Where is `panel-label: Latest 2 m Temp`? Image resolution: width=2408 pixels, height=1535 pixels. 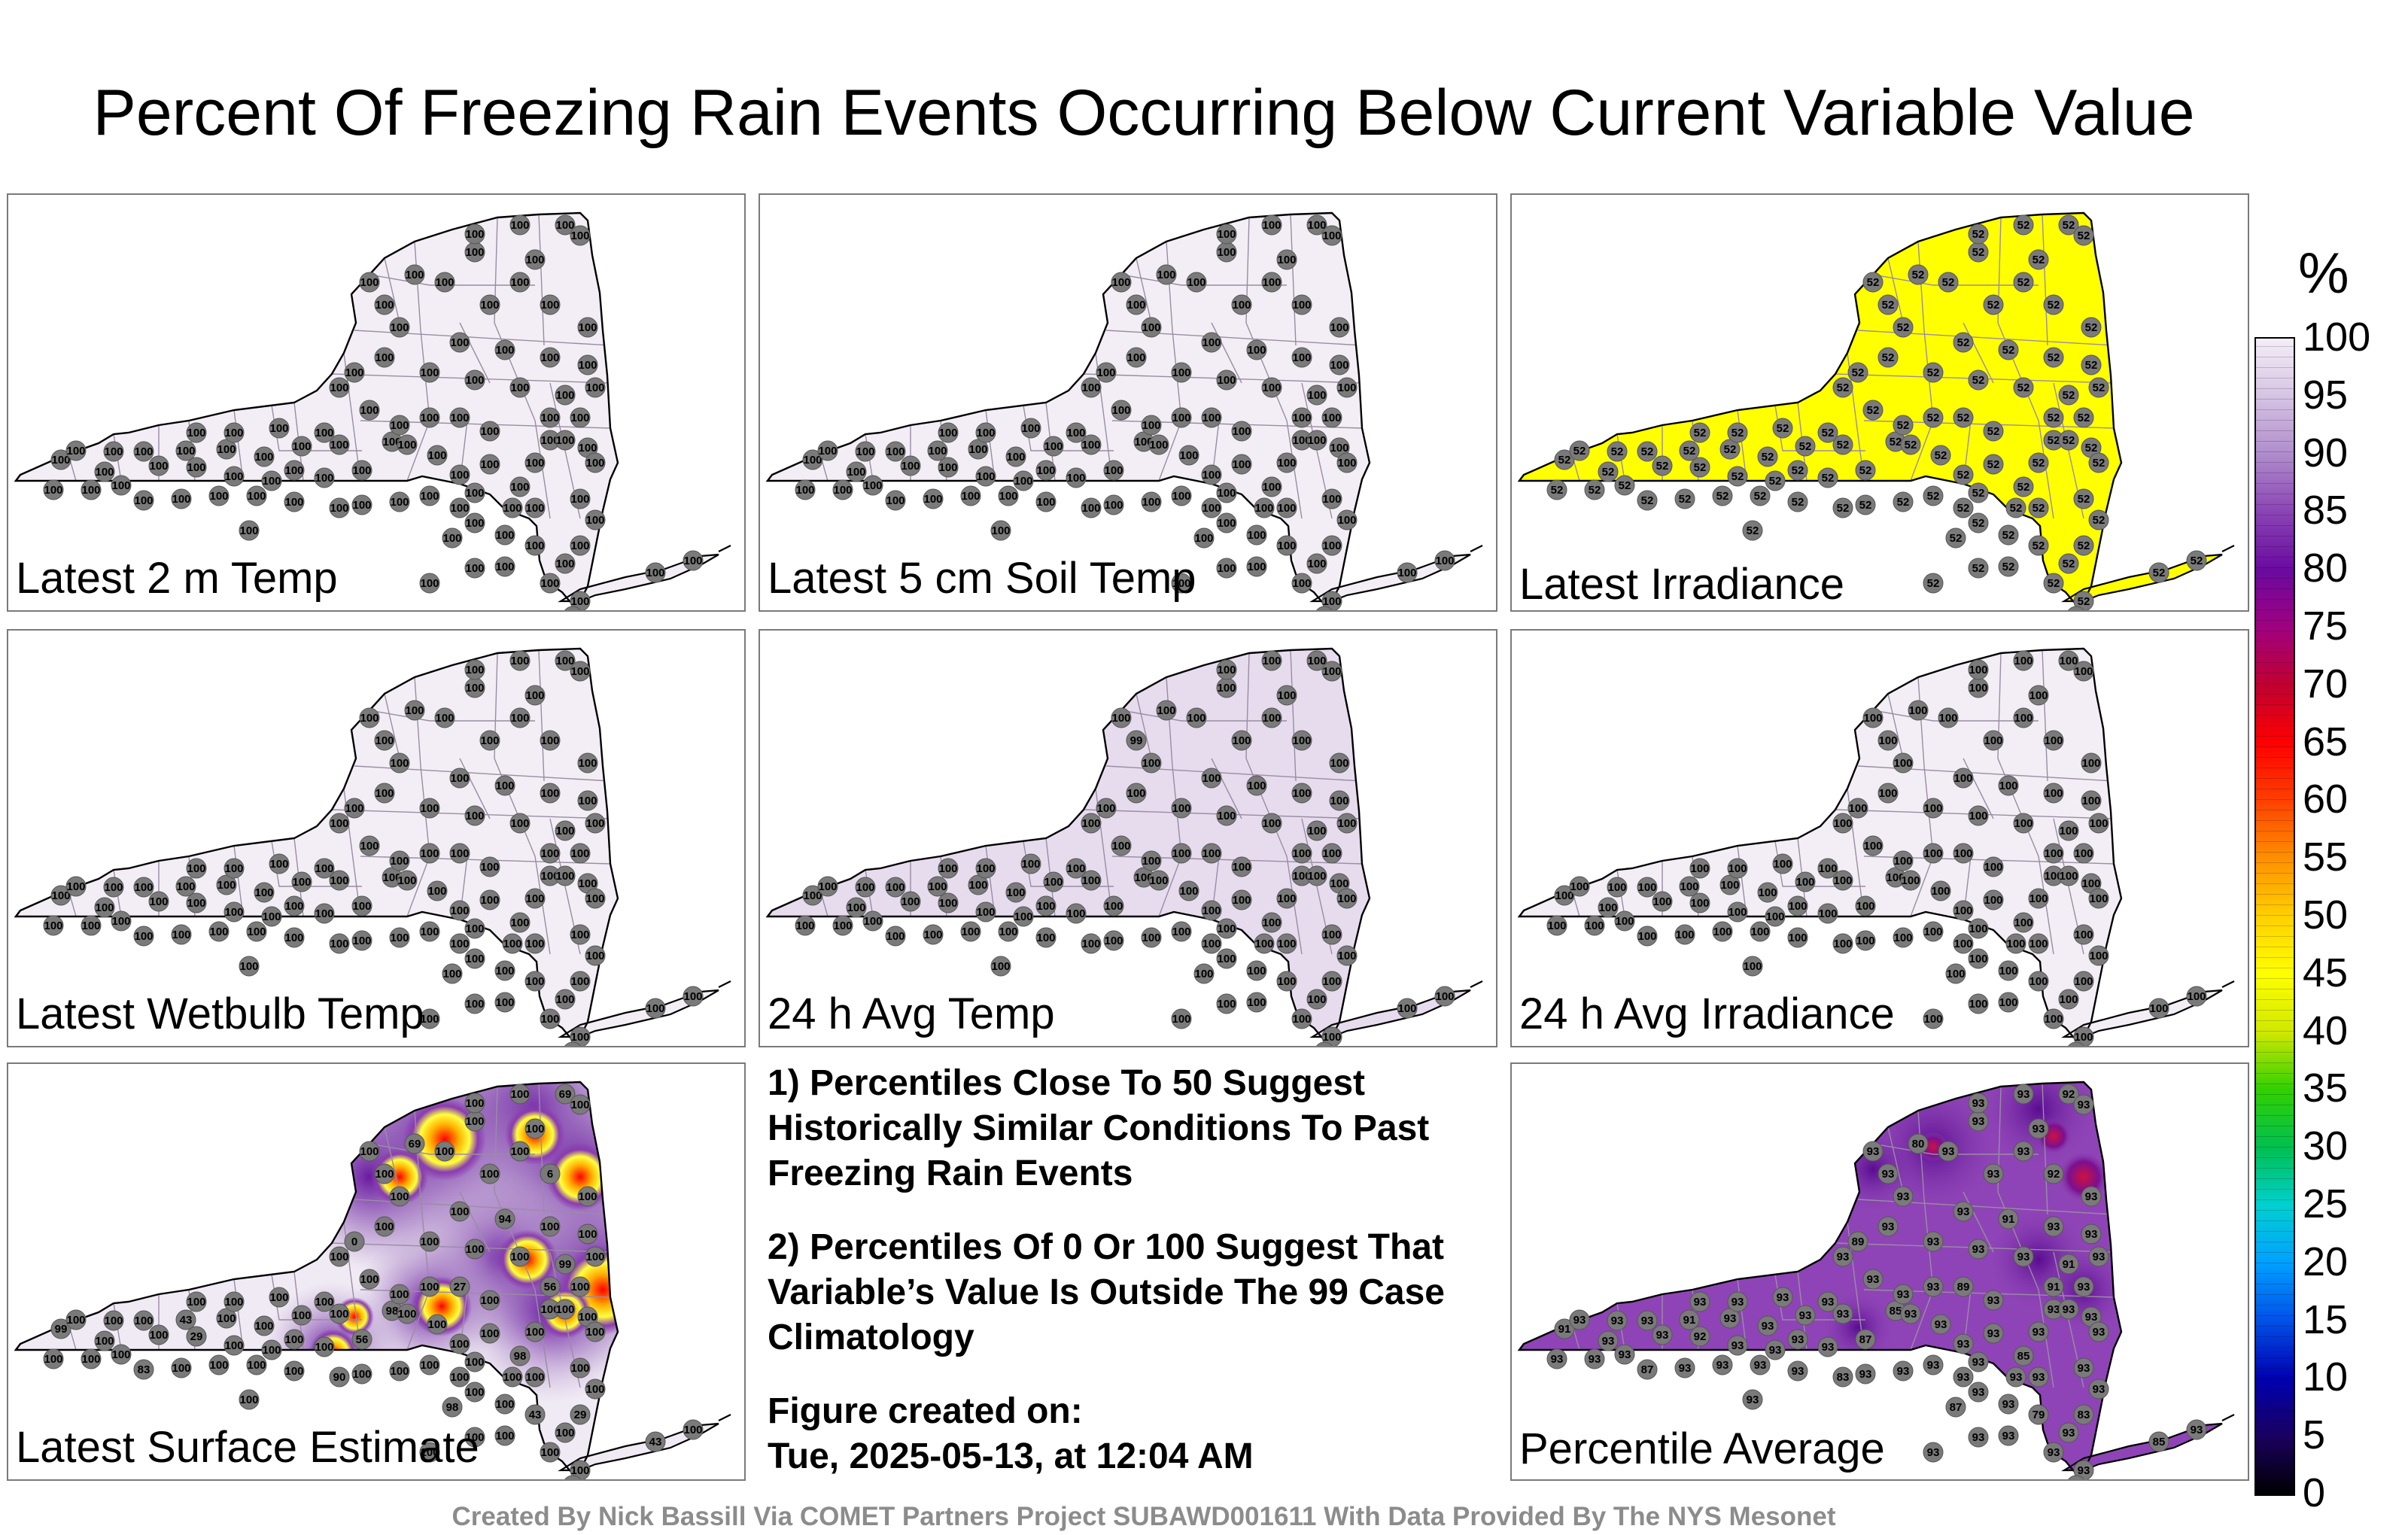 panel-label: Latest 2 m Temp is located at coordinates (177, 578).